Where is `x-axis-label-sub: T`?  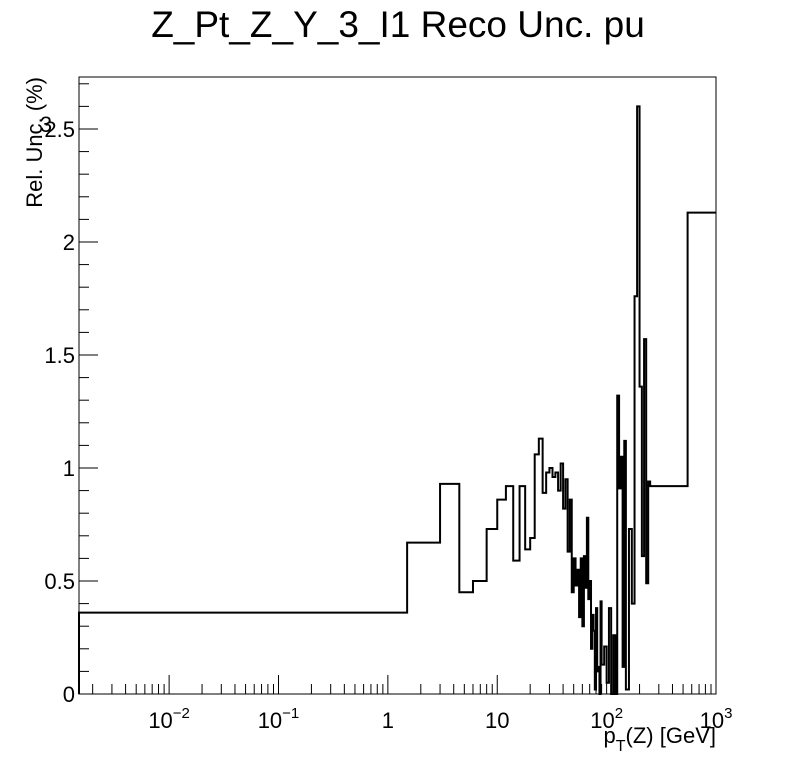 x-axis-label-sub: T is located at coordinates (621, 746).